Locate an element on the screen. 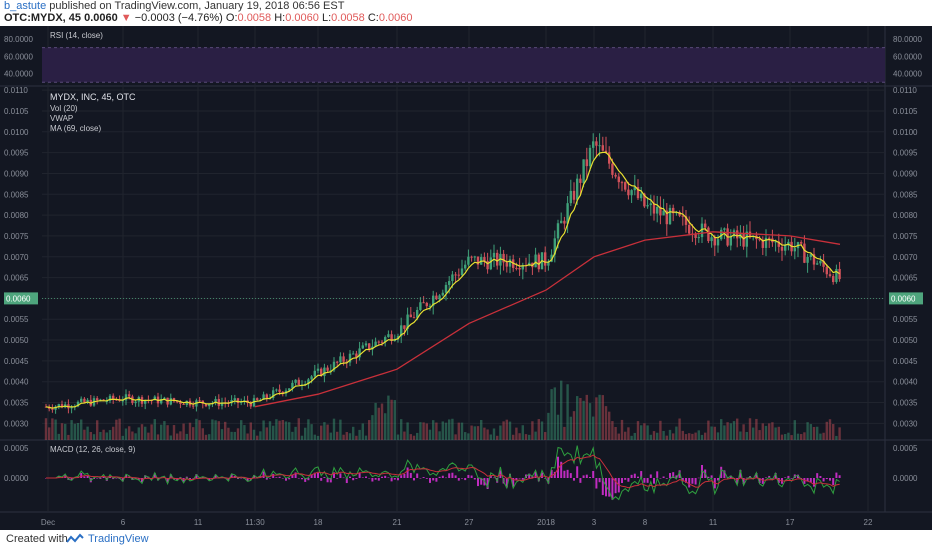 The image size is (932, 550). x-tick-label: 11 is located at coordinates (198, 522).